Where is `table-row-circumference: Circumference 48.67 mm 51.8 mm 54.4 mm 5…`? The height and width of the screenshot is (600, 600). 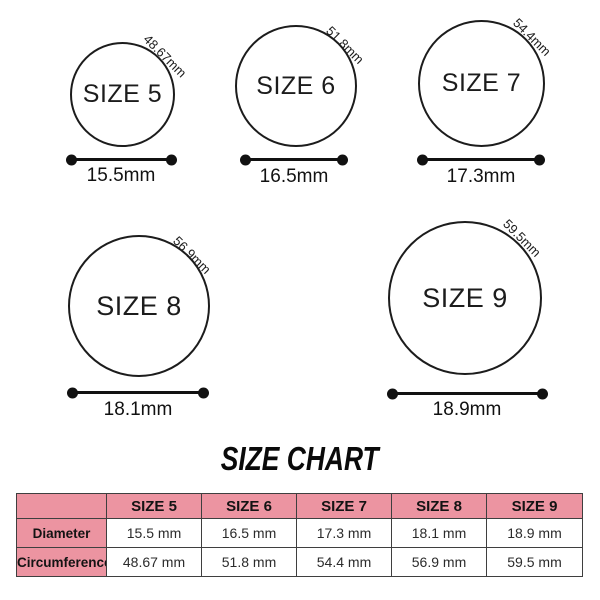 table-row-circumference: Circumference 48.67 mm 51.8 mm 54.4 mm 5… is located at coordinates (299, 562).